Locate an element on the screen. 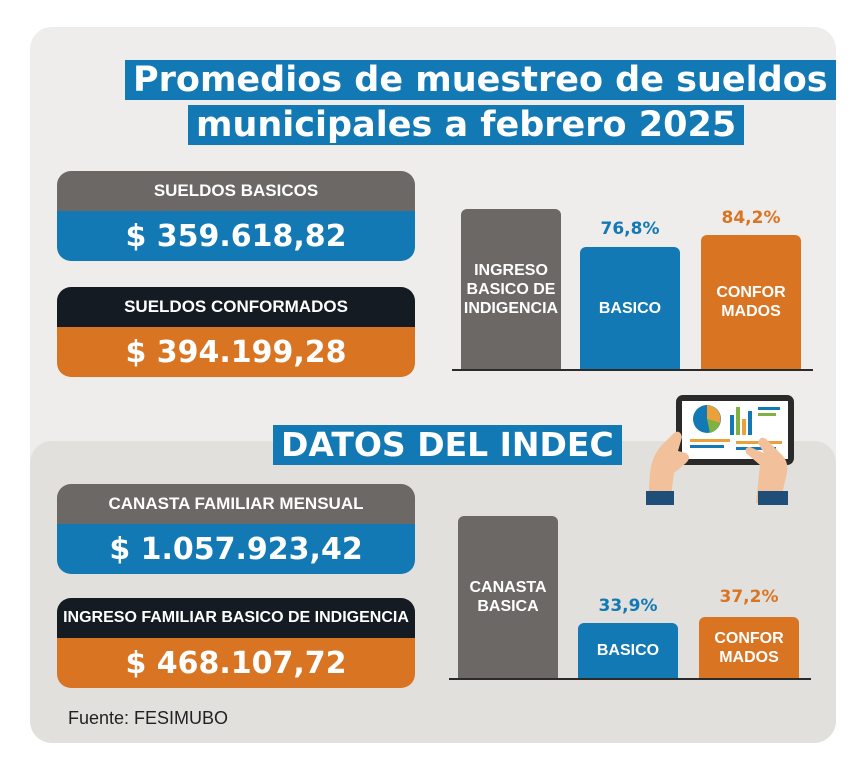 This screenshot has height=772, width=862. chart1-bar-basic: BASICO is located at coordinates (630, 308).